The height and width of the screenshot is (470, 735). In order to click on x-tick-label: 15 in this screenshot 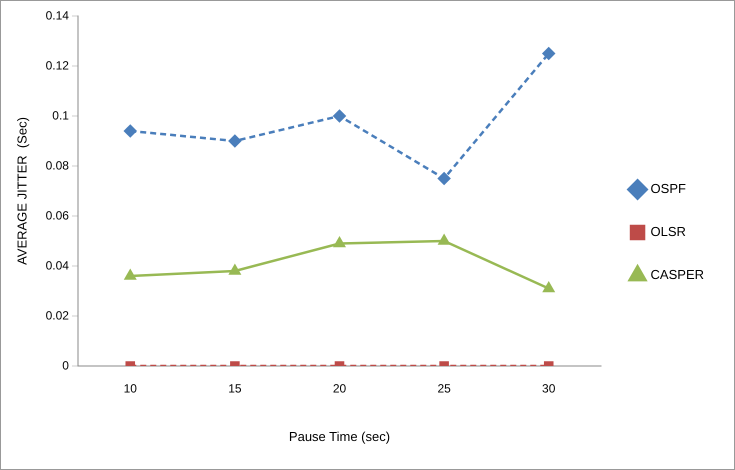, I will do `click(235, 389)`.